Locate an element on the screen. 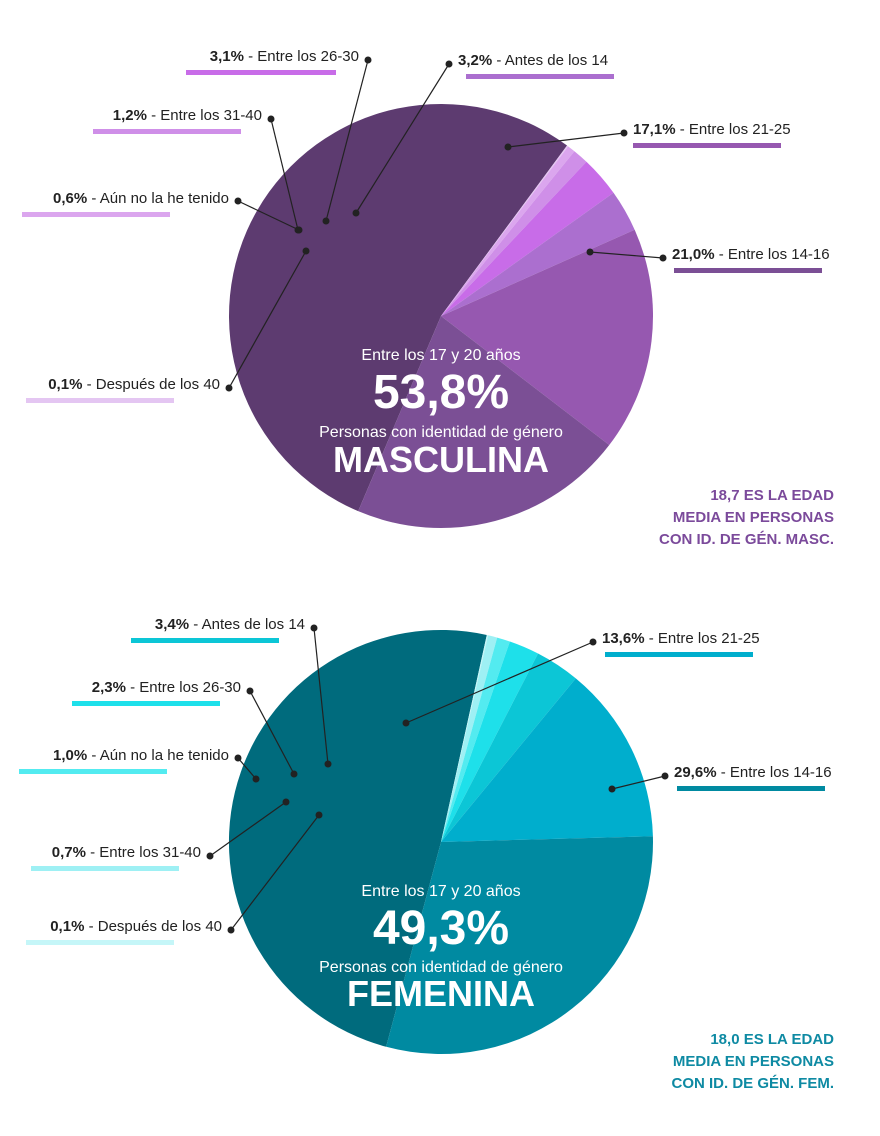  feminine-leader-lines is located at coordinates (437, 779).